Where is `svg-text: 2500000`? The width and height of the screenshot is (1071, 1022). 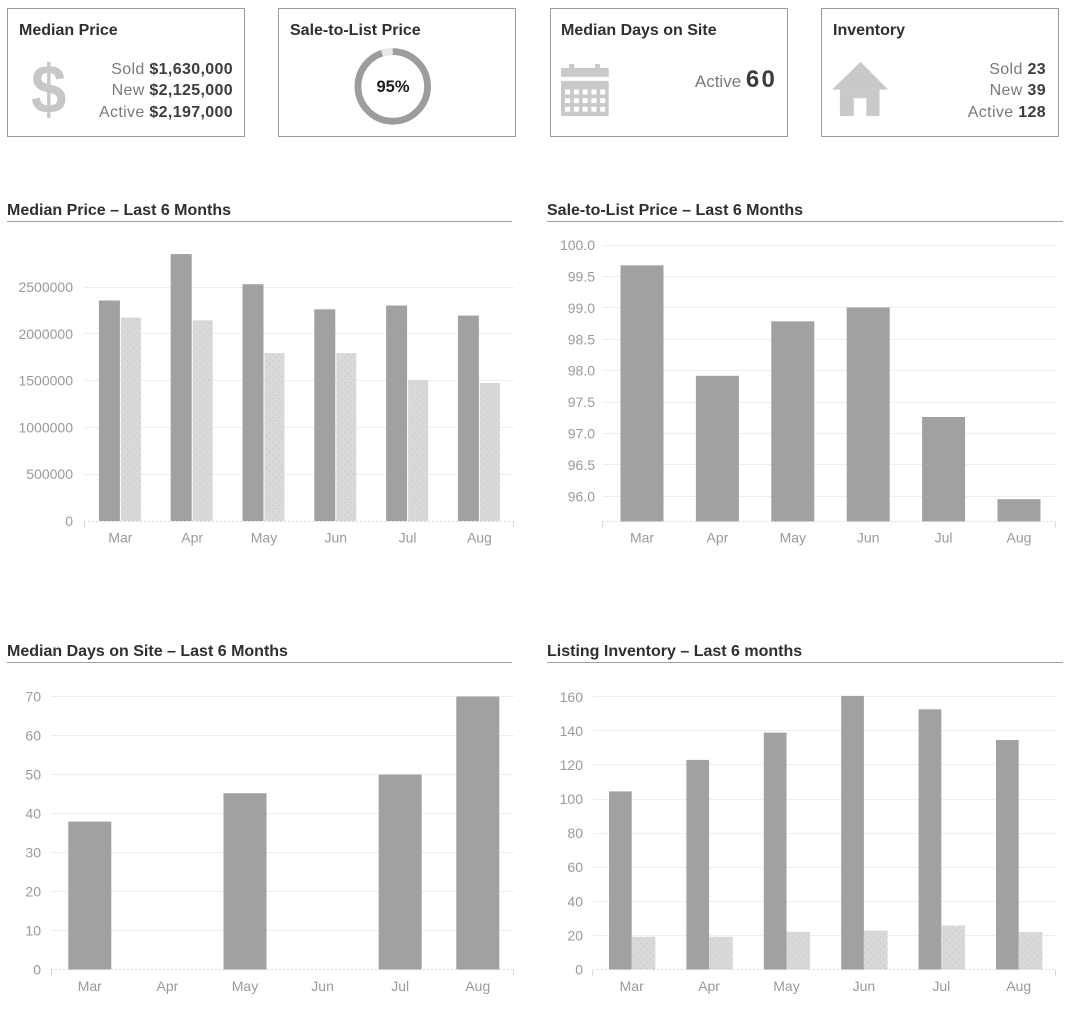 svg-text: 2500000 is located at coordinates (45, 287).